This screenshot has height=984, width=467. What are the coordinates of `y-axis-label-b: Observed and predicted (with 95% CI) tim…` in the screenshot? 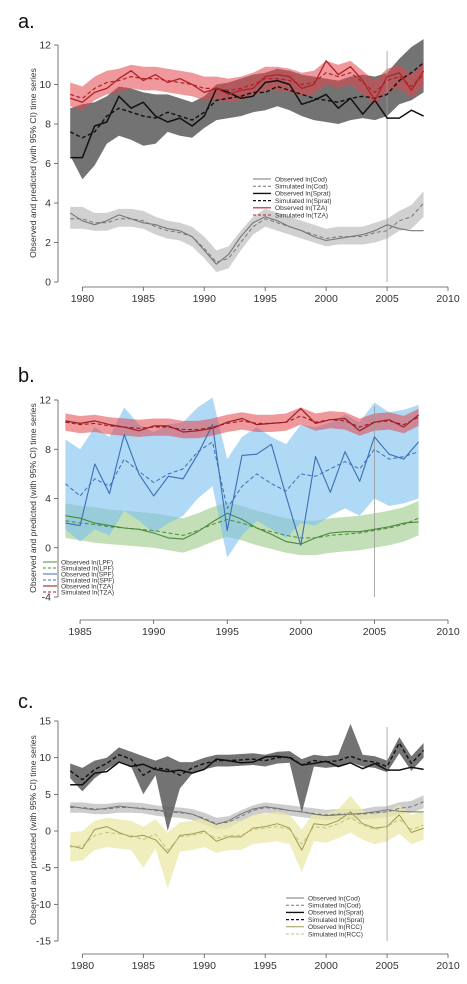 It's located at (33, 498).